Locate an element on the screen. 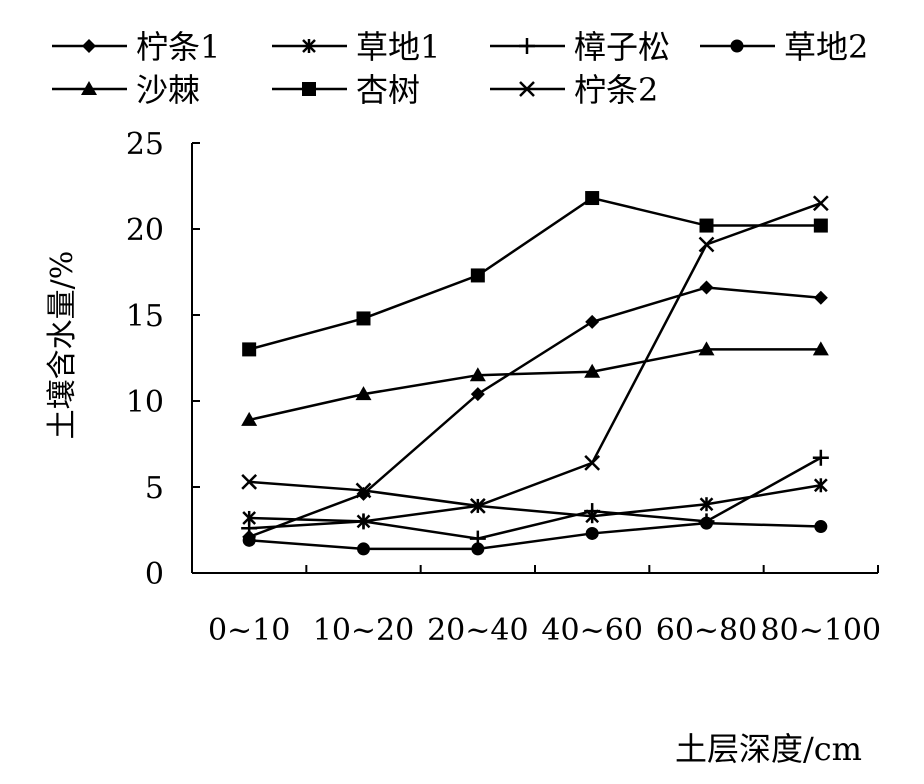  legend-item: 柠条2 is located at coordinates (574, 90).